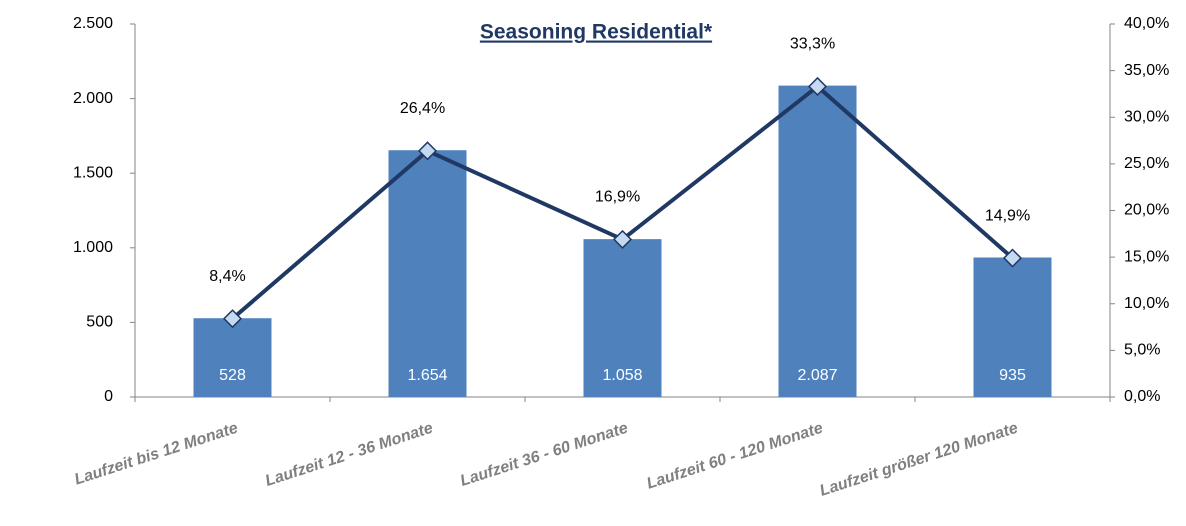 The image size is (1186, 526). What do you see at coordinates (1146, 23) in the screenshot?
I see `y2-tick-label: 40,0%` at bounding box center [1146, 23].